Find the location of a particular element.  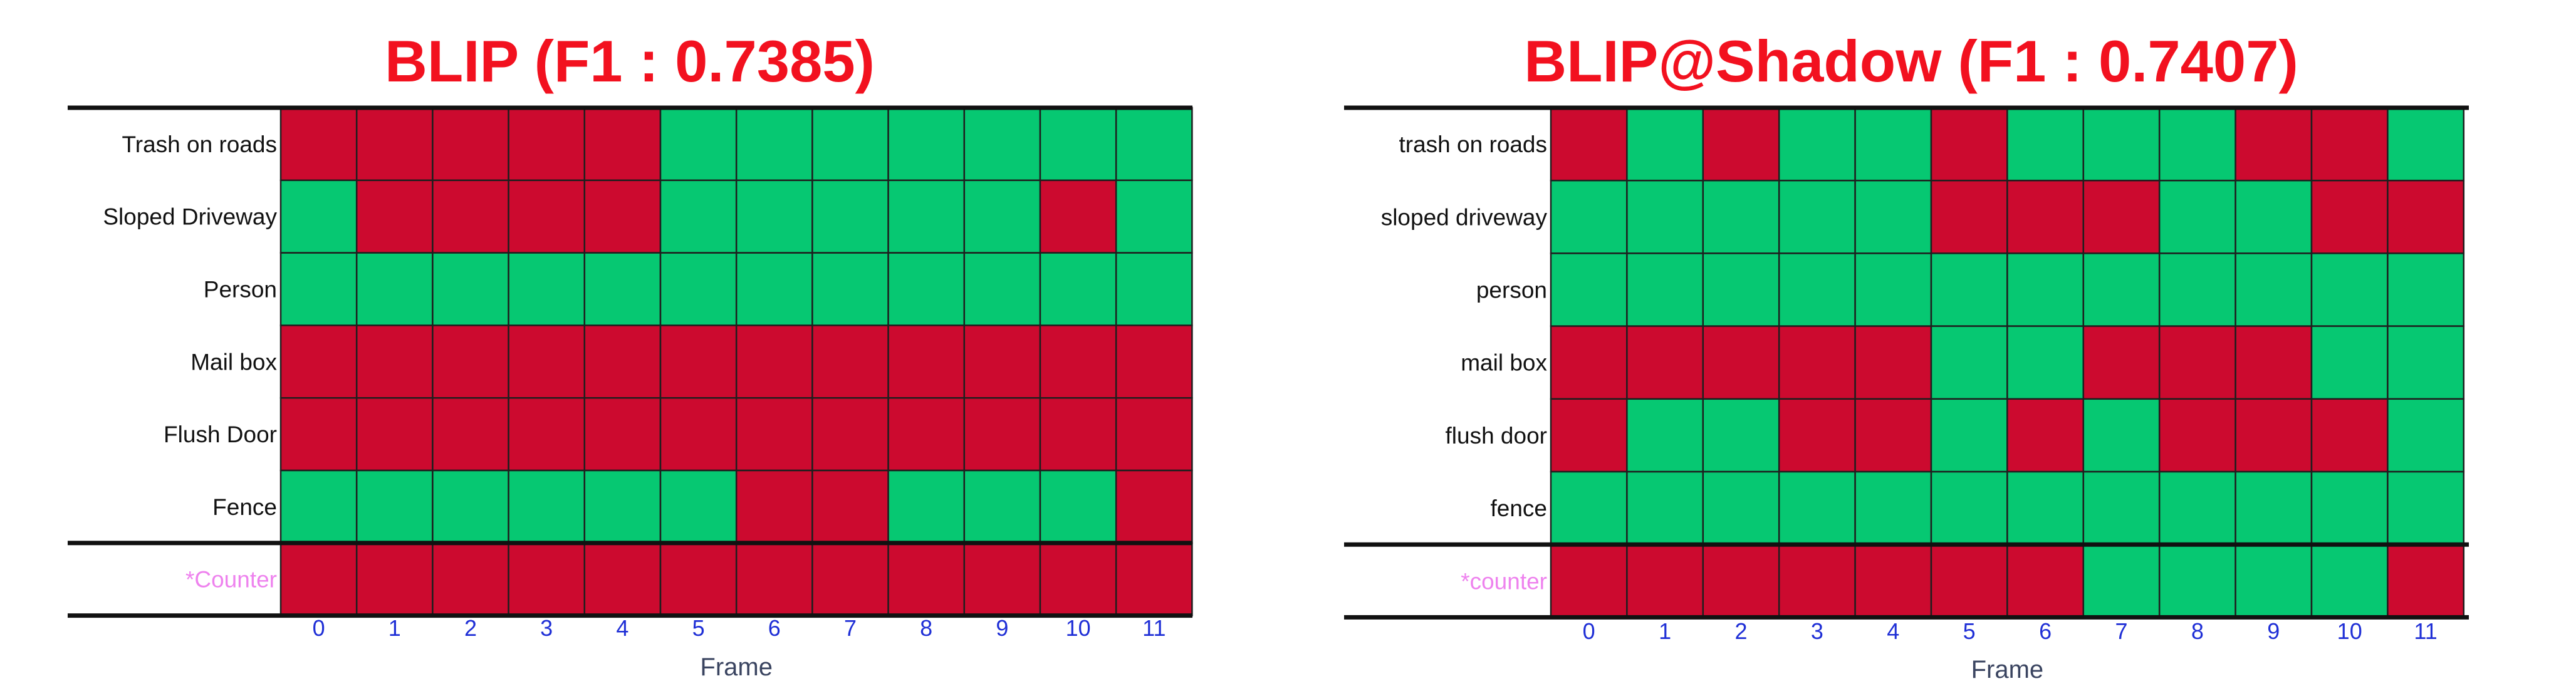

x-tick-label: 10 is located at coordinates (2349, 631).